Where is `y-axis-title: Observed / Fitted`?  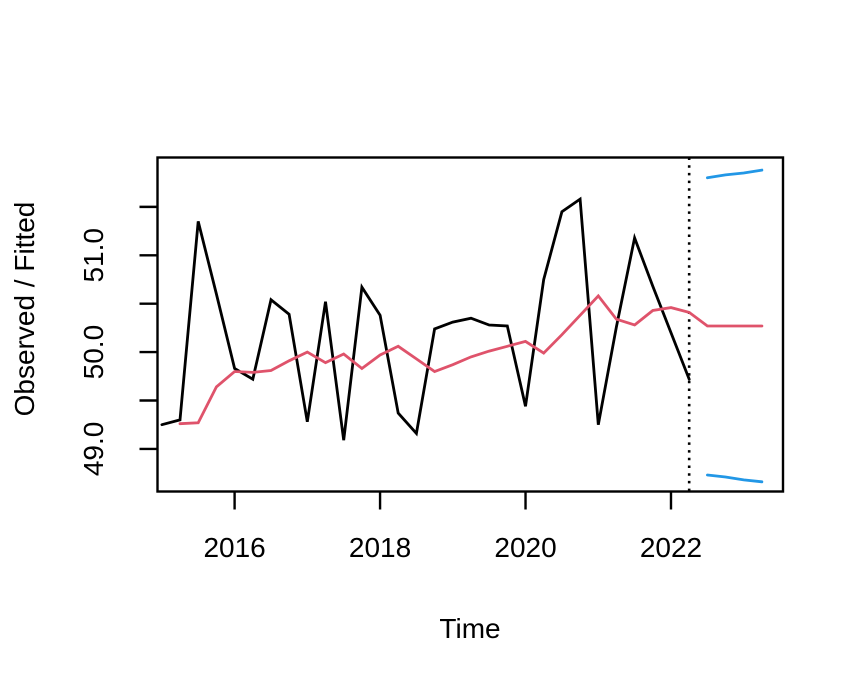 y-axis-title: Observed / Fitted is located at coordinates (24, 309).